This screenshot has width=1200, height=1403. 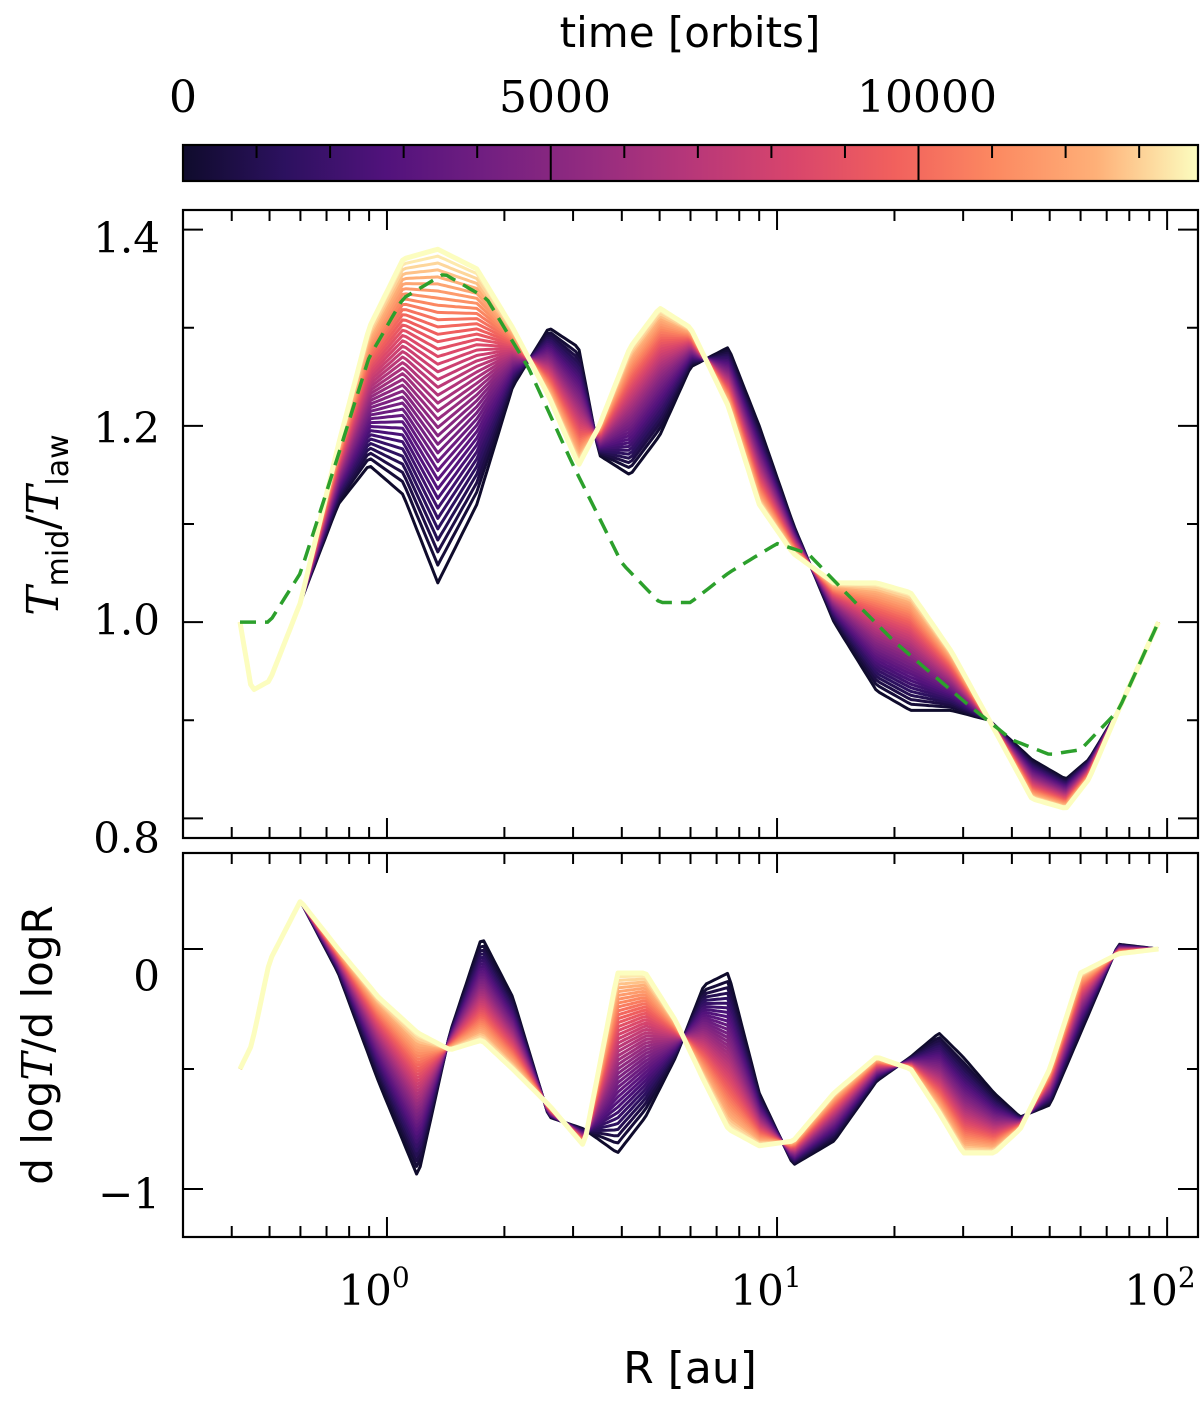 What do you see at coordinates (364, 1290) in the screenshot?
I see `xtick-base-1: 10` at bounding box center [364, 1290].